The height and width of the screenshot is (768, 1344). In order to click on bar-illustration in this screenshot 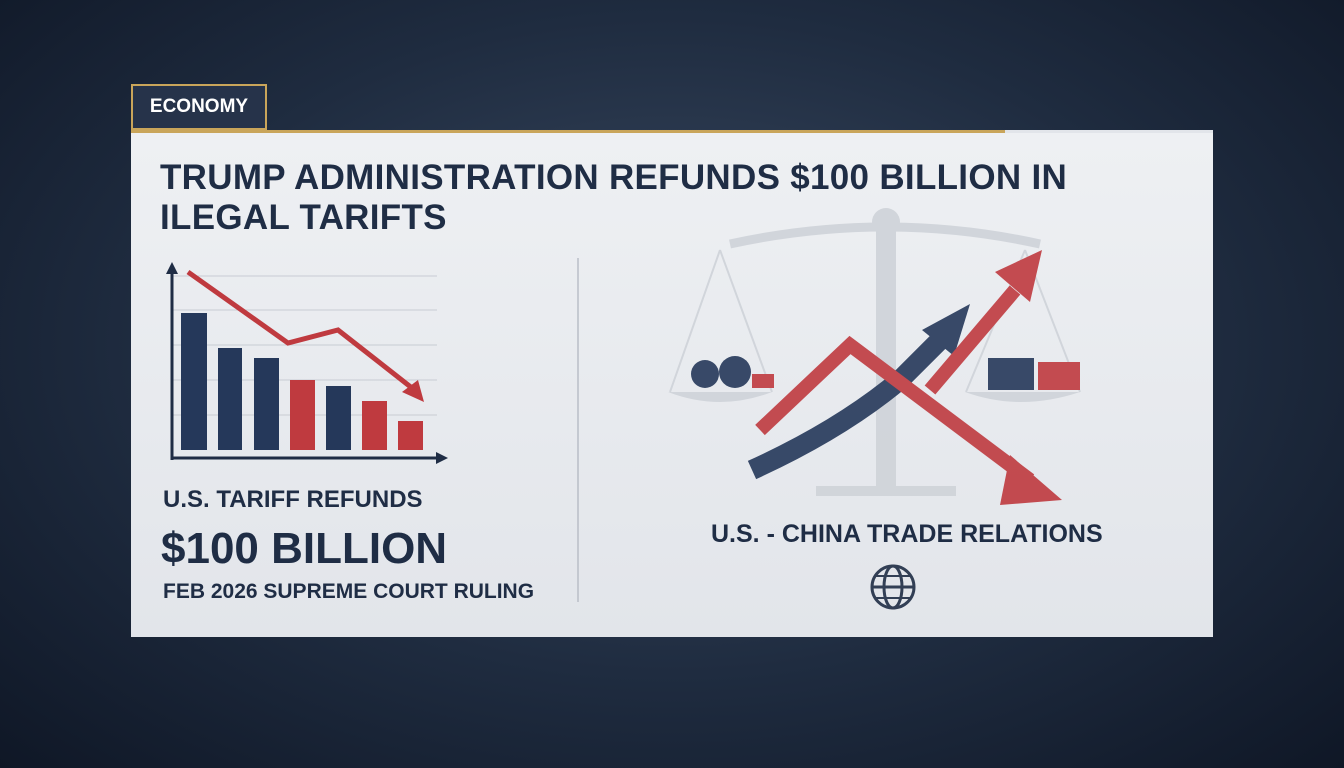, I will do `click(307, 363)`.